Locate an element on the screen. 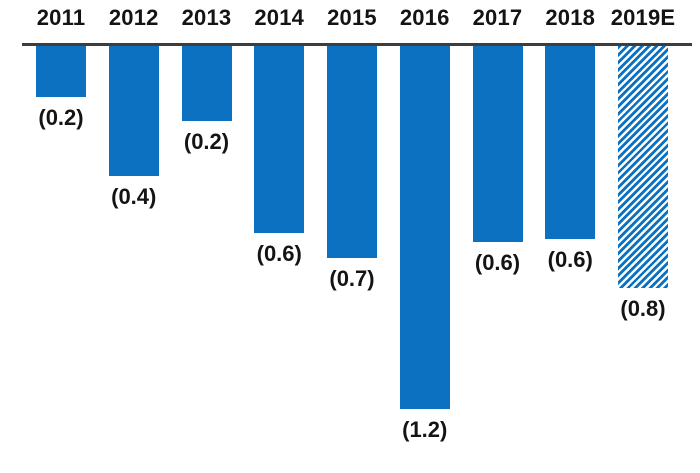 The image size is (700, 473). category-label-2013: 2013 is located at coordinates (206, 17).